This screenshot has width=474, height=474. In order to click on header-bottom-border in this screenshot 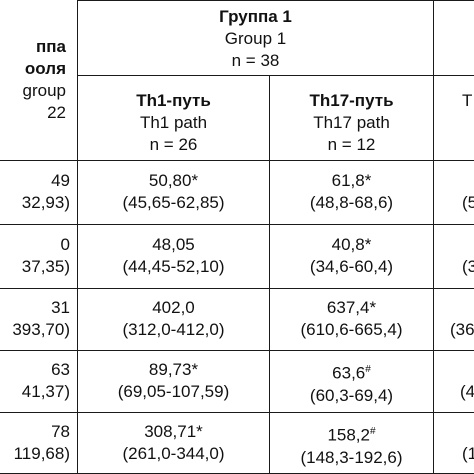, I will do `click(237, 161)`.